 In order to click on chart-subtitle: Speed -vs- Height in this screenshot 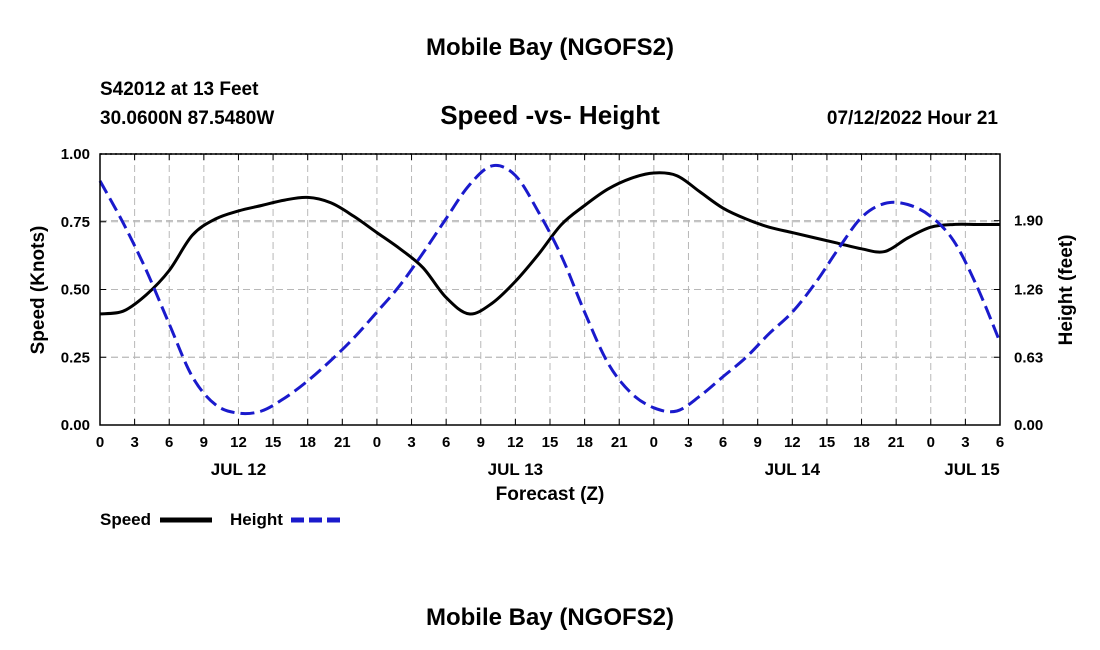, I will do `click(550, 115)`.